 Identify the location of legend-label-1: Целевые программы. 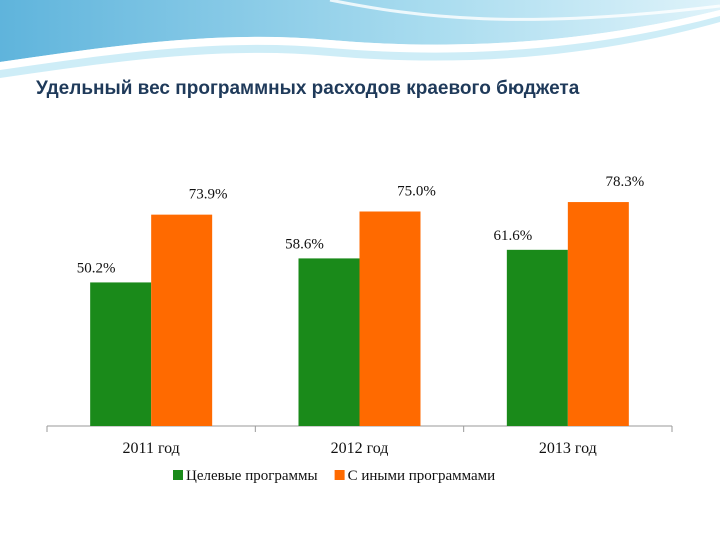
(252, 476).